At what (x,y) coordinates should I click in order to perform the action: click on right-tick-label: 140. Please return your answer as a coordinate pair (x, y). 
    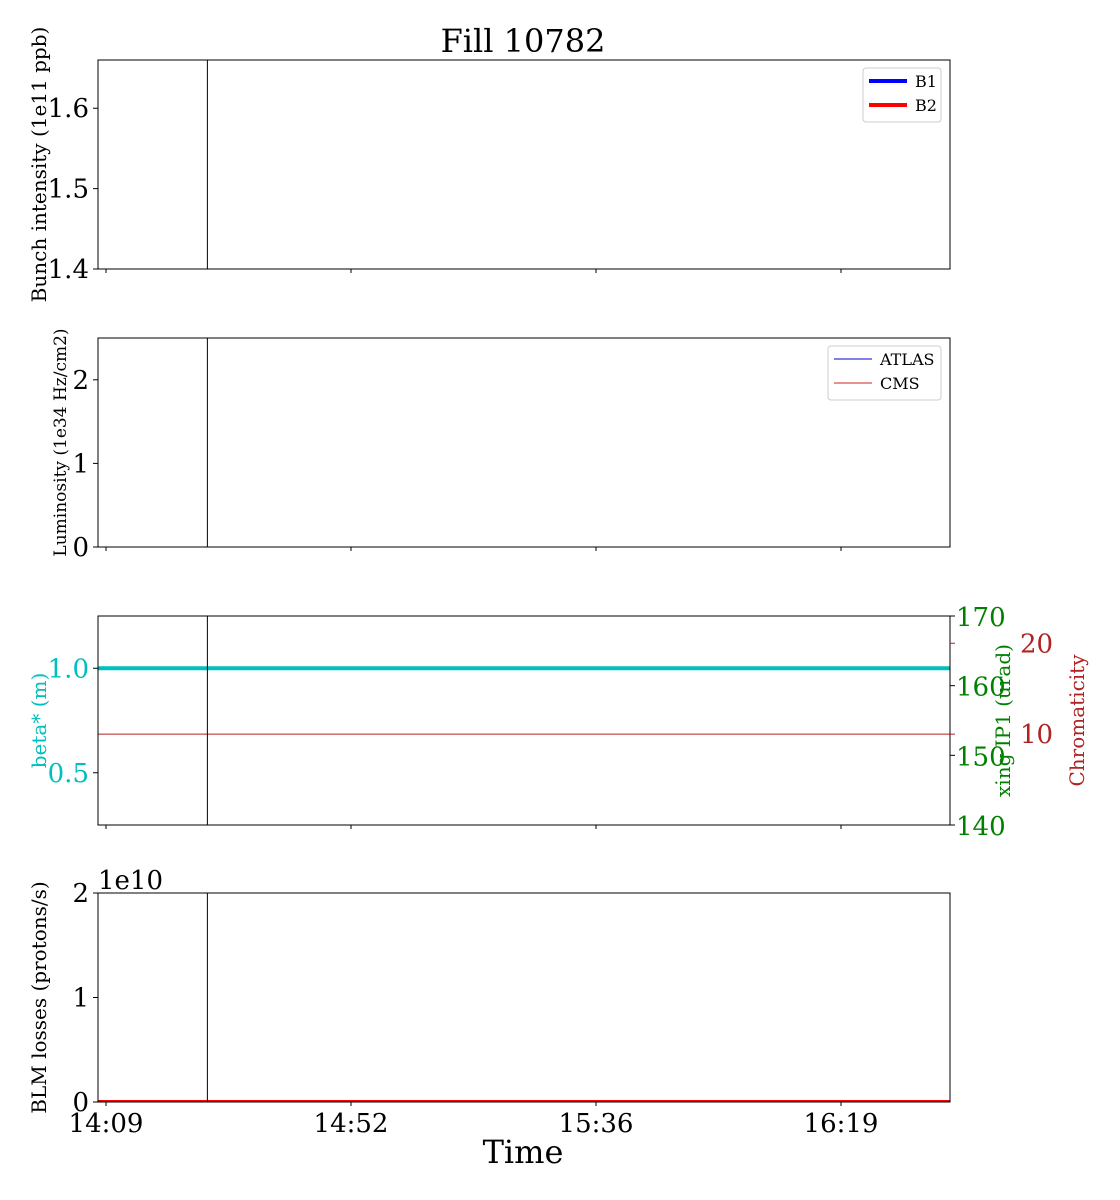
    Looking at the image, I should click on (981, 827).